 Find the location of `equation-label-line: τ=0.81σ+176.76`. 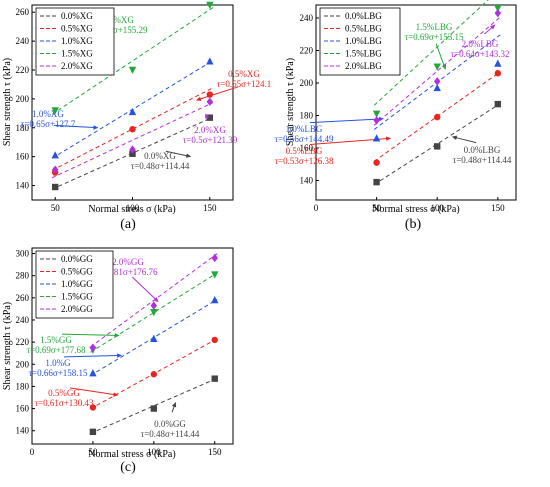

equation-label-line: τ=0.81σ+176.76 is located at coordinates (128, 272).